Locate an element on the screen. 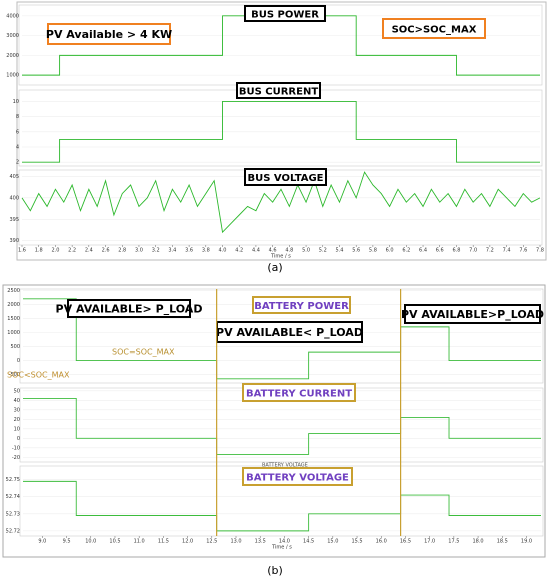  y-tick-label: 10 is located at coordinates (17, 429).